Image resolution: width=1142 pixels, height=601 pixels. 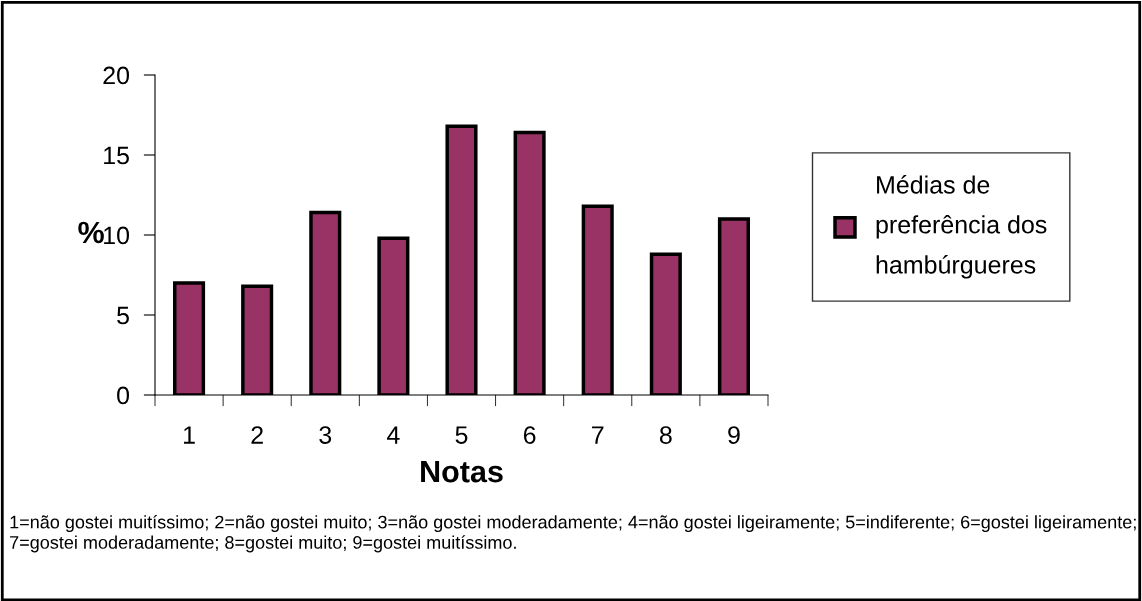 I want to click on x-tick-label: 5, so click(x=461, y=435).